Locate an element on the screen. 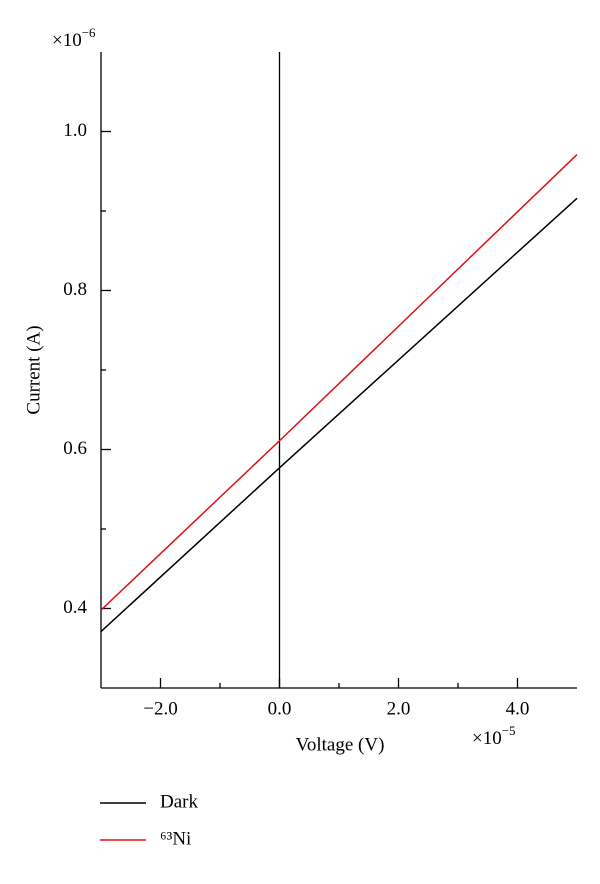  y-axis-label: Current (A) is located at coordinates (33, 369).